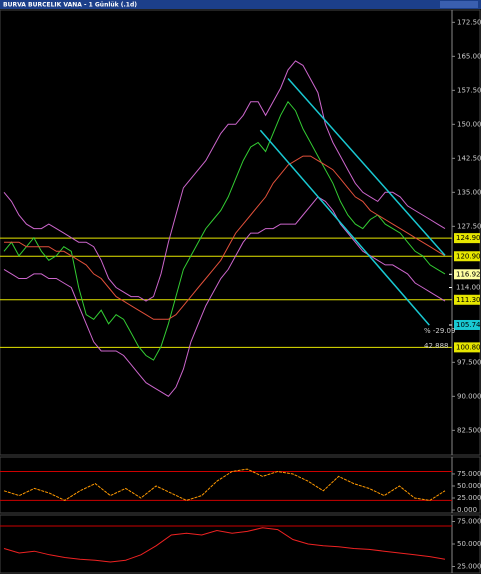 Image resolution: width=481 pixels, height=574 pixels. What do you see at coordinates (467, 510) in the screenshot?
I see `y-tick-label: 0.000` at bounding box center [467, 510].